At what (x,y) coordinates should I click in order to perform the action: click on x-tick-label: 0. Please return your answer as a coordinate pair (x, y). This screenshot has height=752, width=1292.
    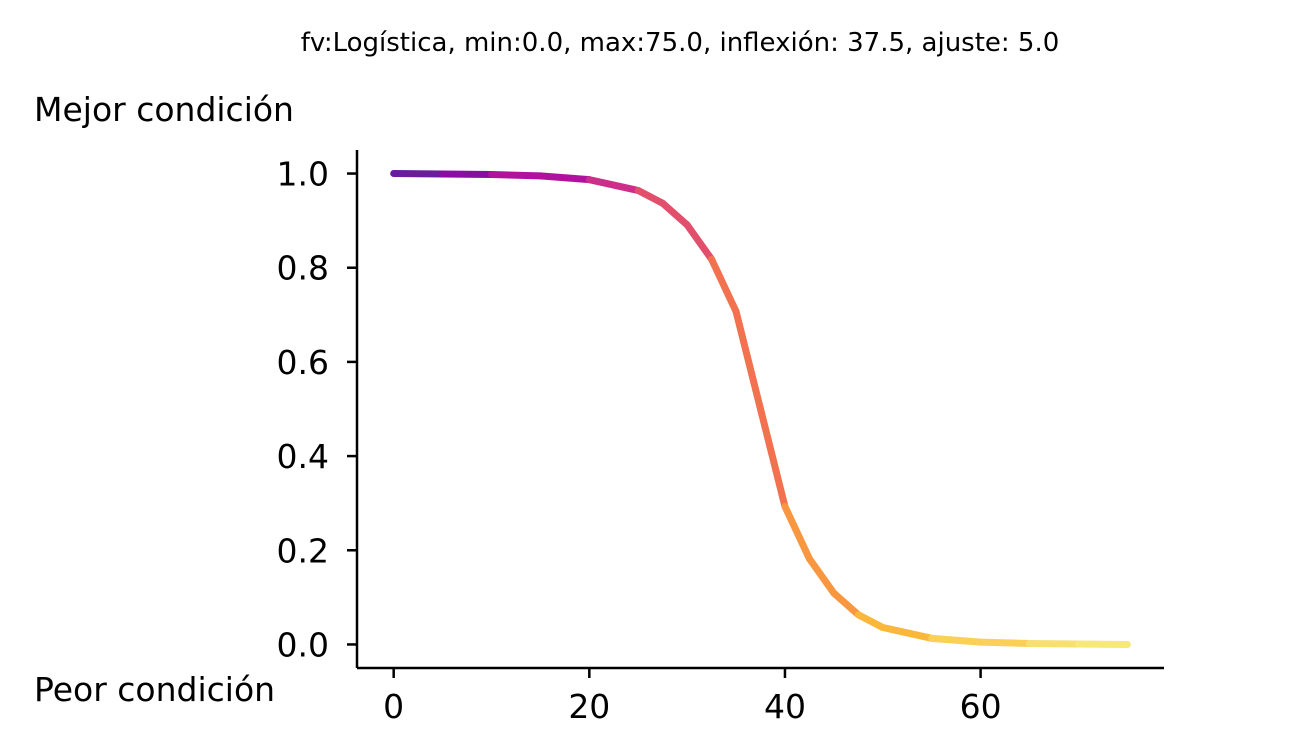
    Looking at the image, I should click on (393, 706).